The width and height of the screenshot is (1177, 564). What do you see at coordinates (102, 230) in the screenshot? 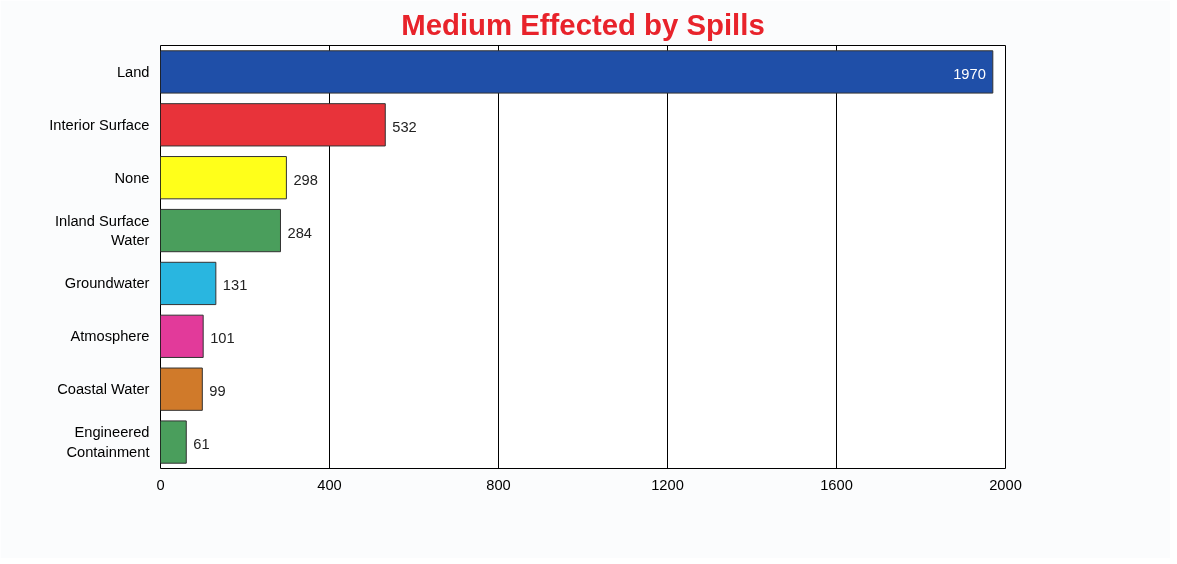
I see `y-tick-label: Inland Surface Water` at bounding box center [102, 230].